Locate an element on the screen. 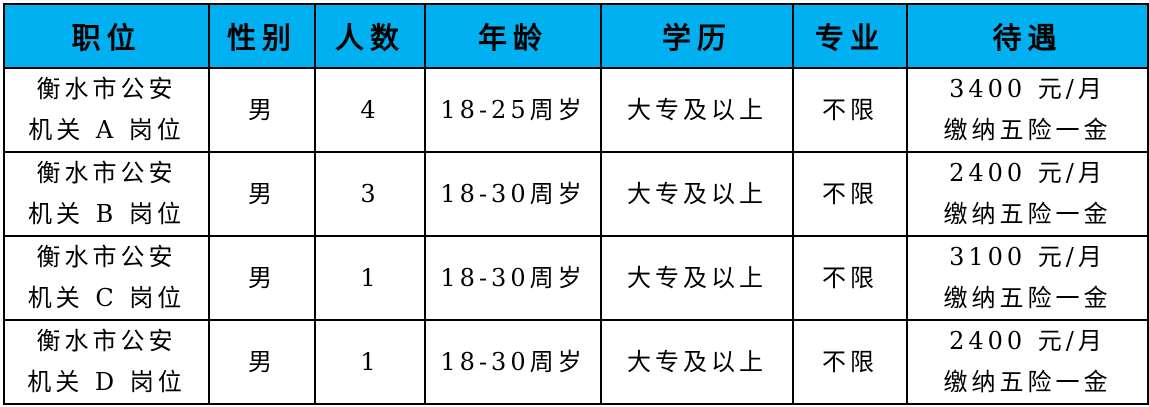 The height and width of the screenshot is (407, 1149). position-cell: 衡水市公安机关 C 岗位 is located at coordinates (106, 278).